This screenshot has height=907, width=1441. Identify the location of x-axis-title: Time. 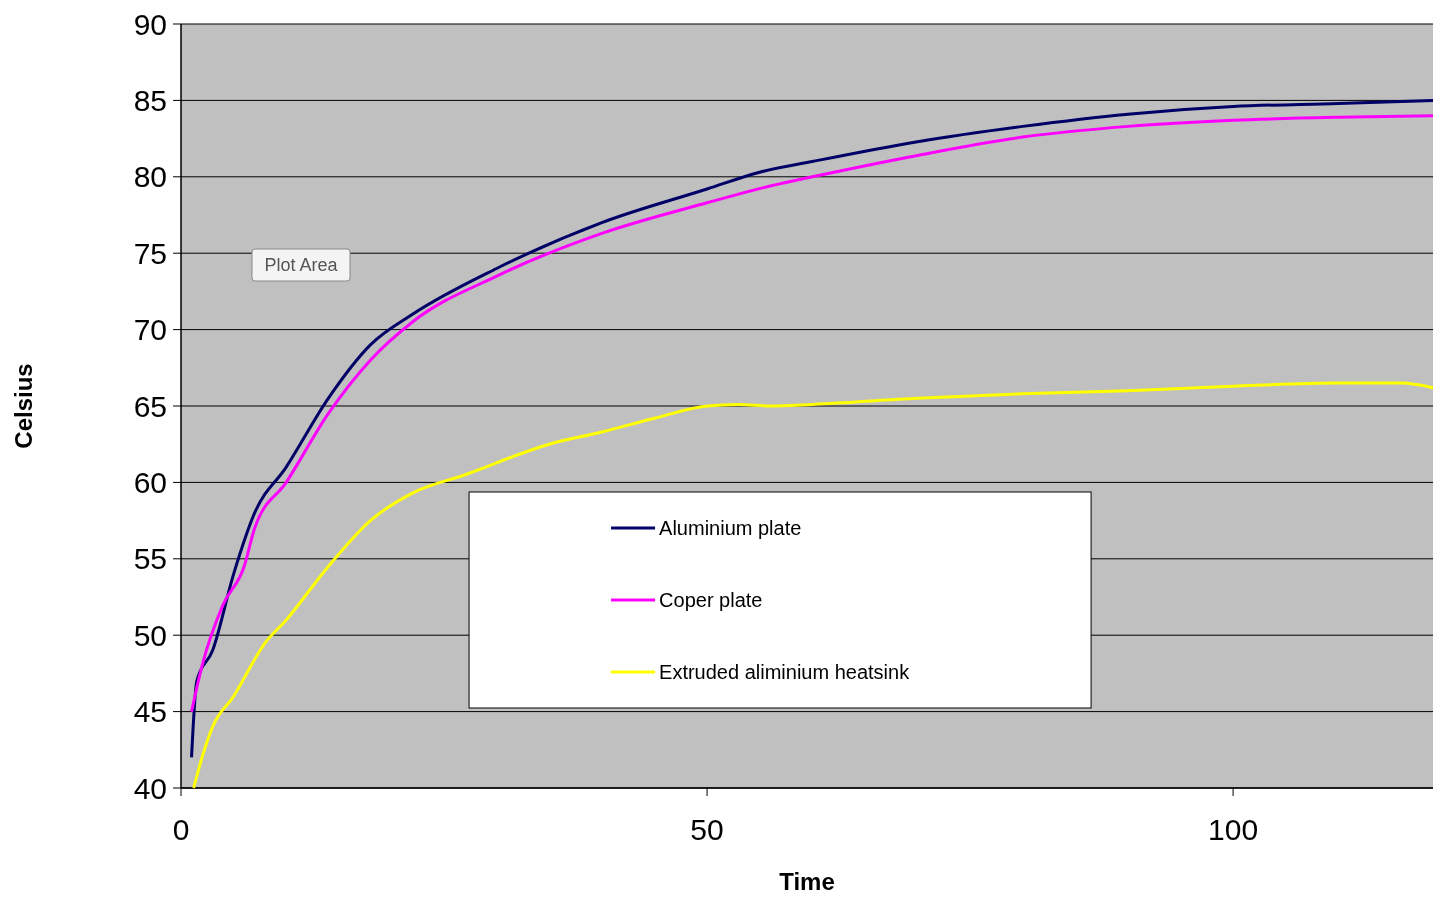
(807, 881).